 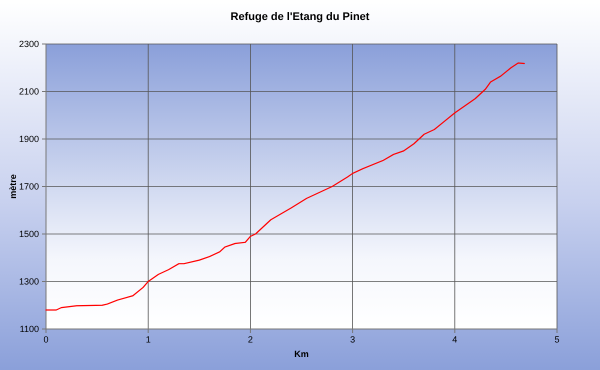 I want to click on x-tick-label: 3, so click(x=353, y=339).